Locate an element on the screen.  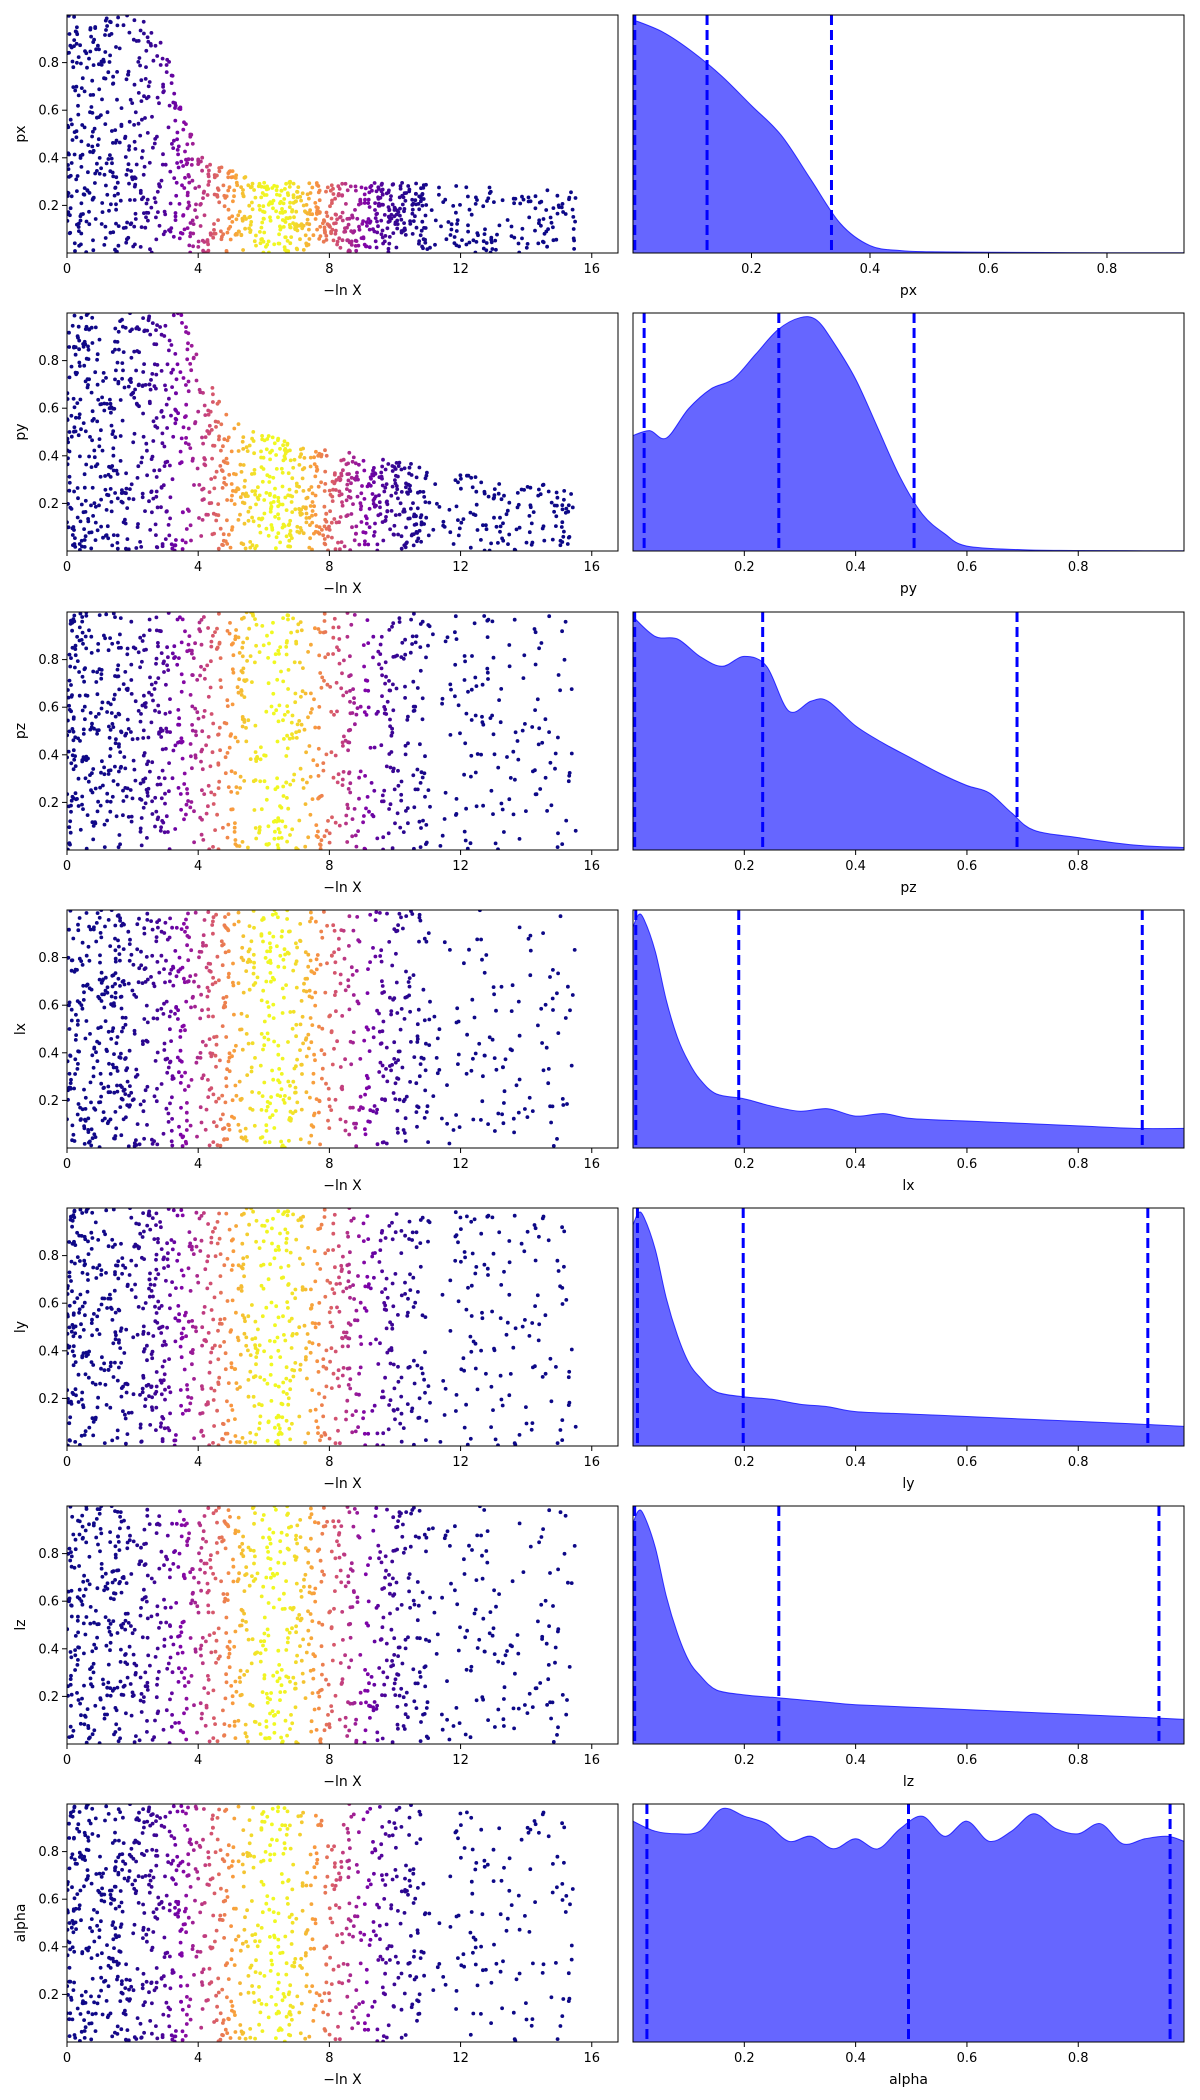
trace-ytick-label: 0.8 is located at coordinates (48, 361).